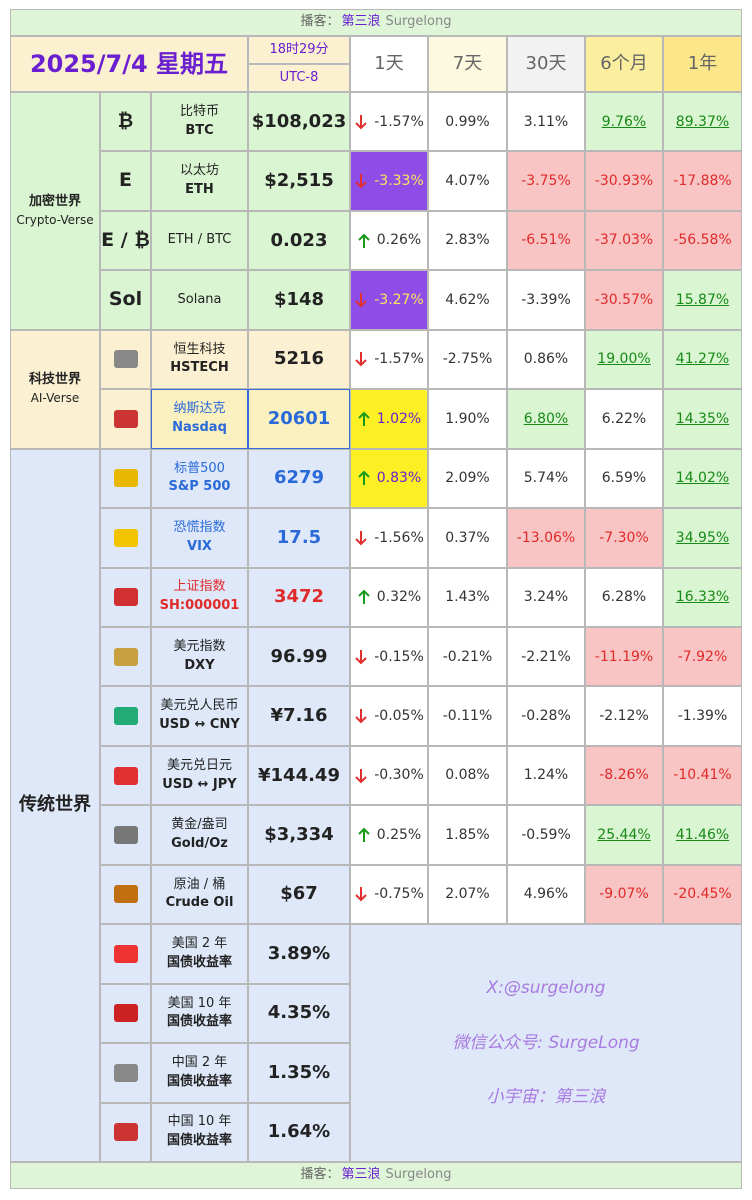 The image size is (752, 1200). Describe the element at coordinates (546, 597) in the screenshot. I see `change-cell: 3.24%` at that location.